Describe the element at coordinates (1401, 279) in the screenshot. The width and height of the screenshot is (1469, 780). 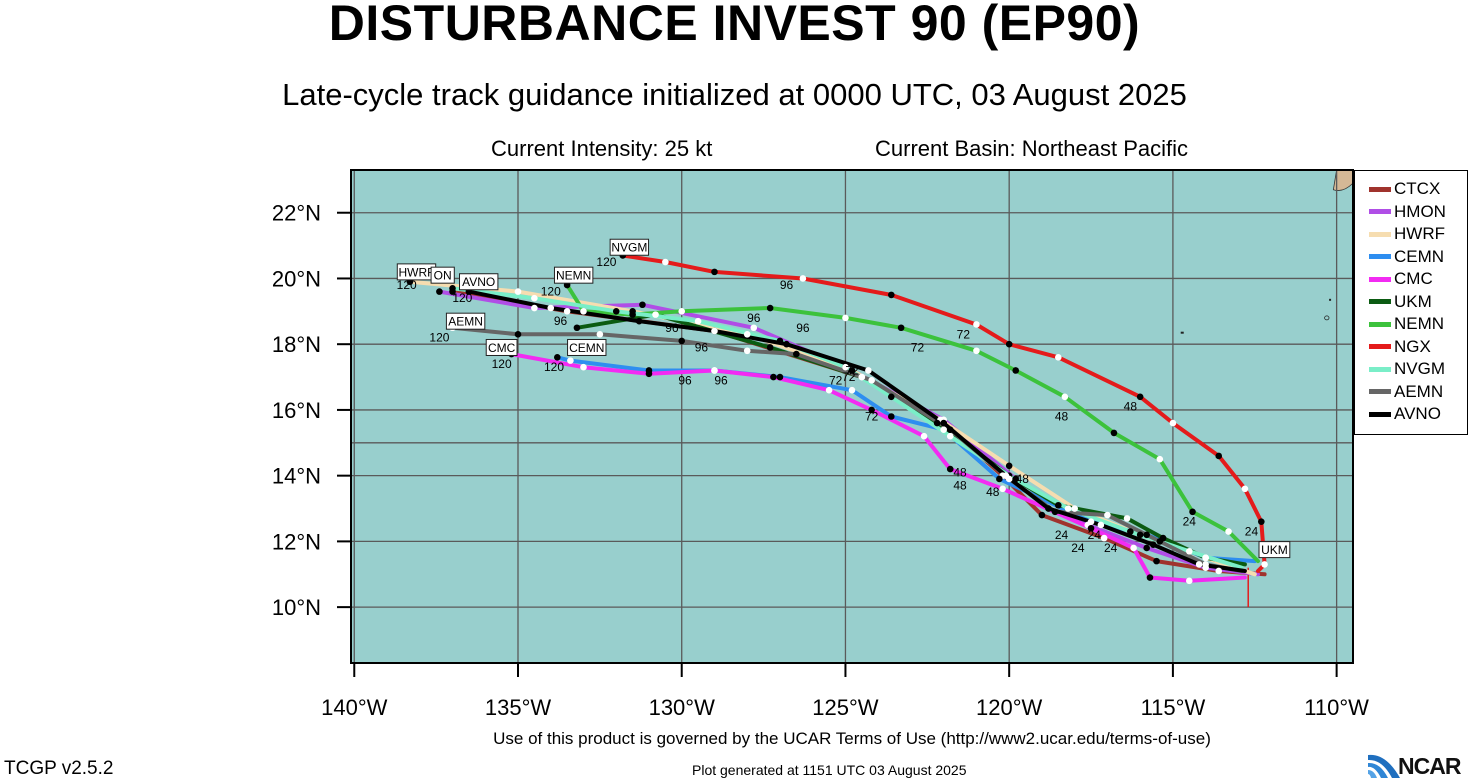
I see `legend-item-cmc: CMC` at that location.